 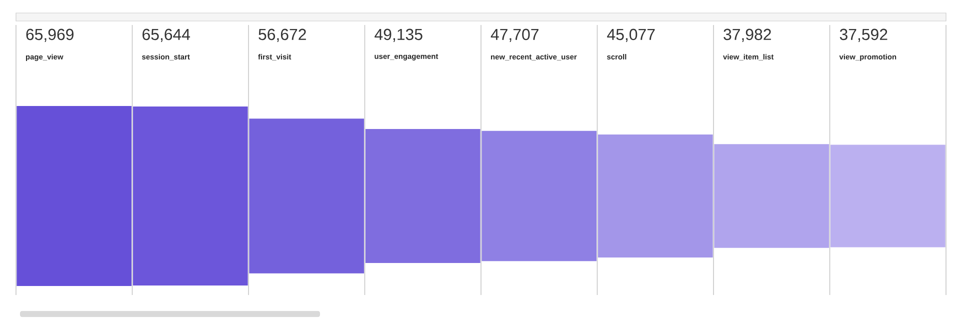 I want to click on data-label: 37,982, so click(x=747, y=35).